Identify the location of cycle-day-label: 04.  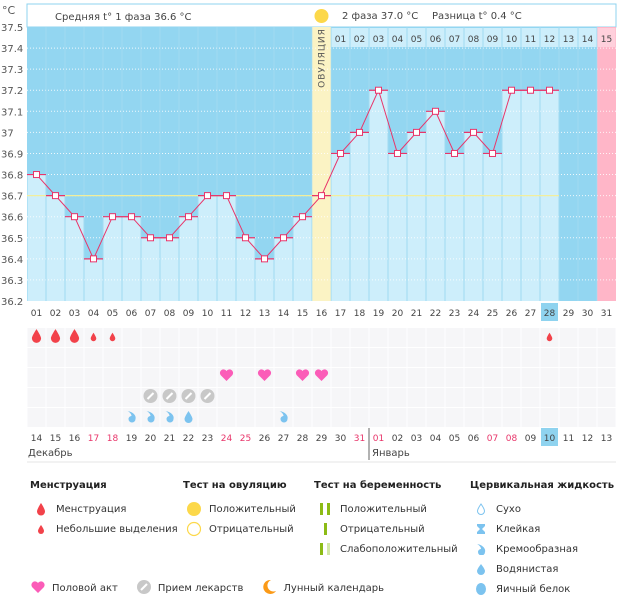
(94, 314).